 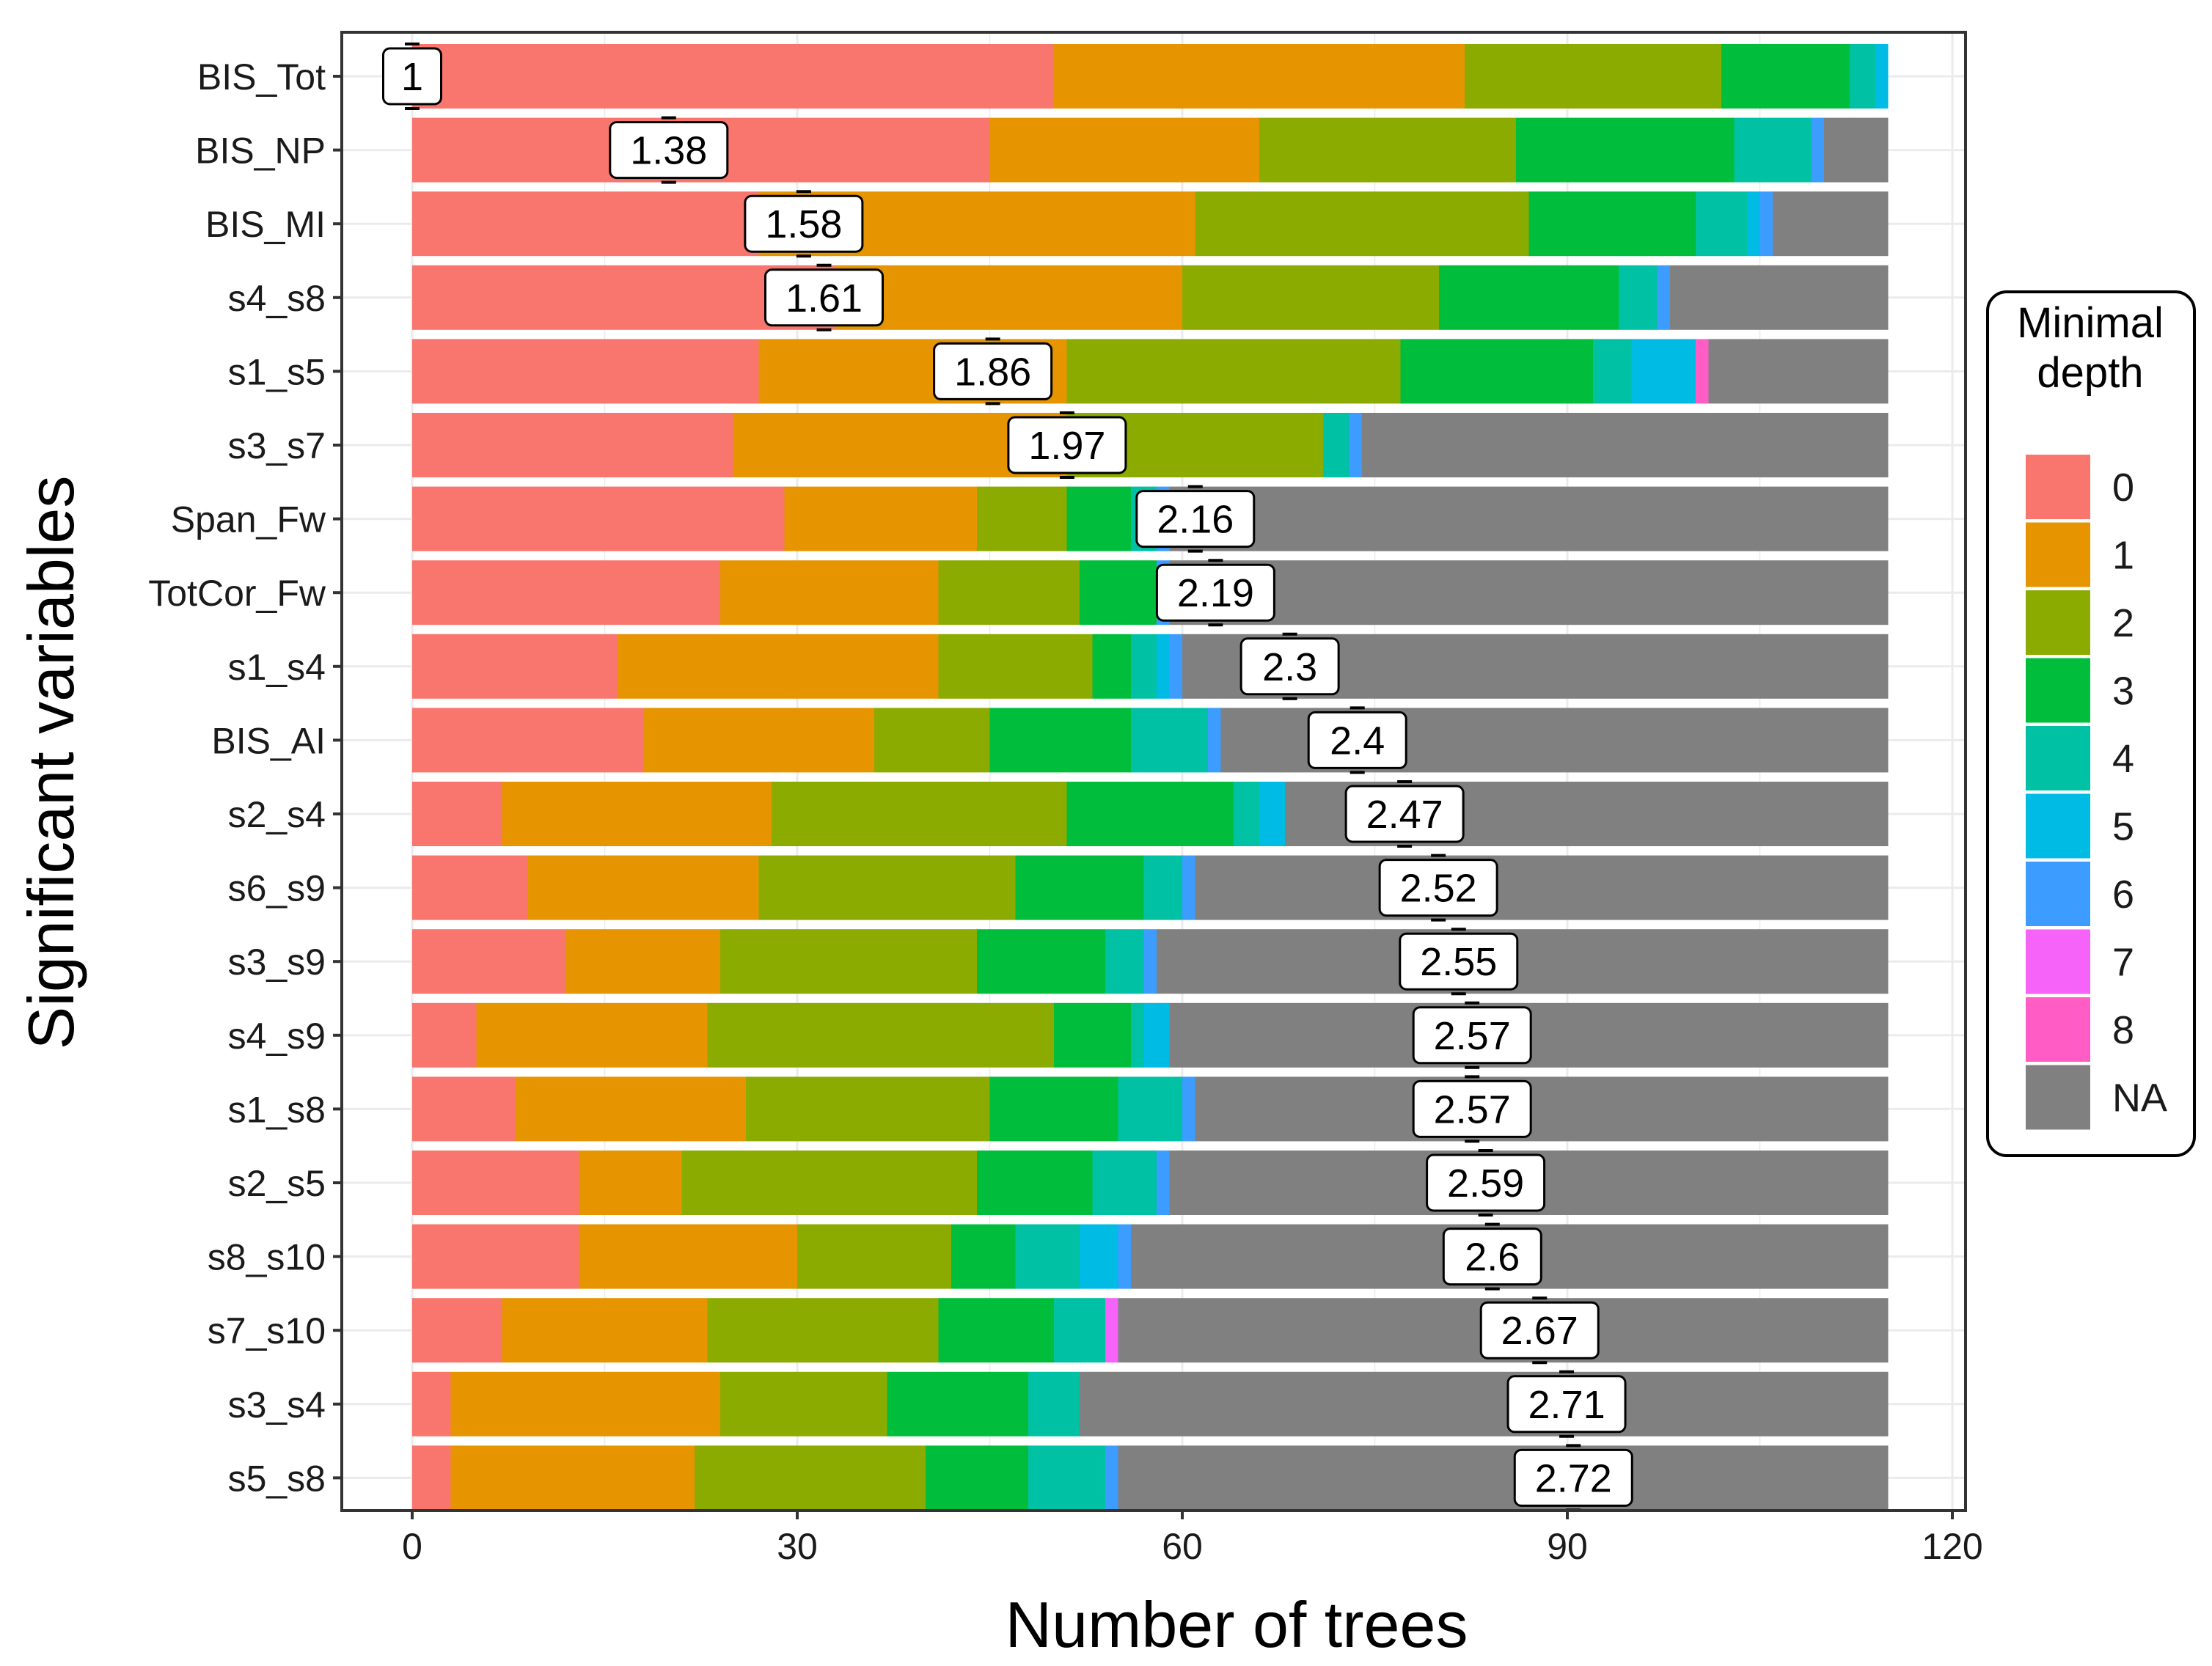 I want to click on mean-depth-label-BIS_MI: 1.58, so click(x=804, y=224).